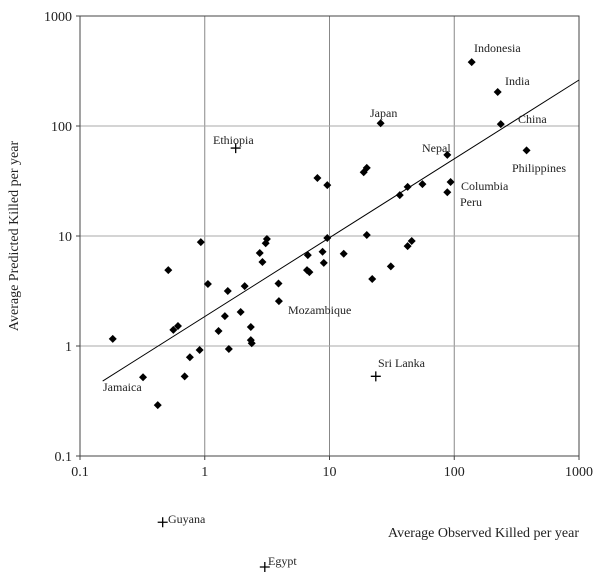 This screenshot has width=601, height=572. I want to click on point-annotation: Philippines, so click(539, 168).